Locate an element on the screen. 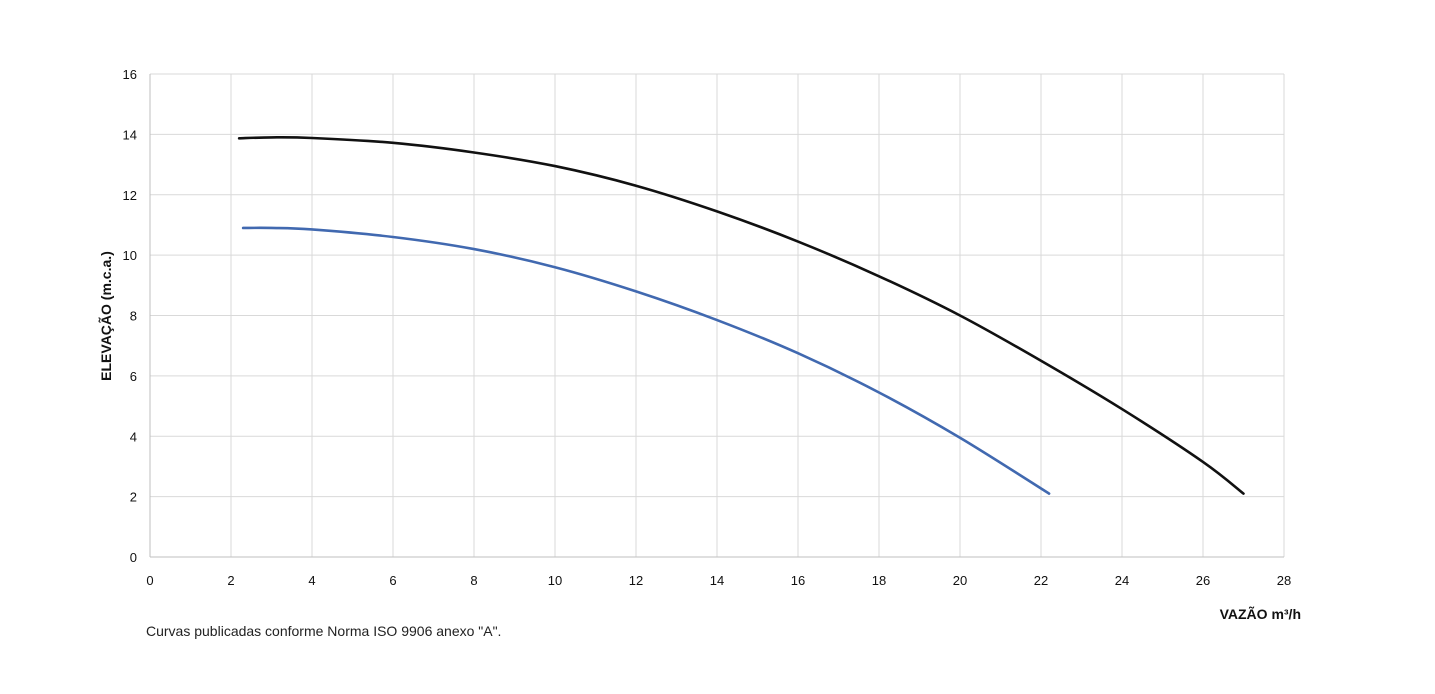  y-tick-label: 14 is located at coordinates (130, 134).